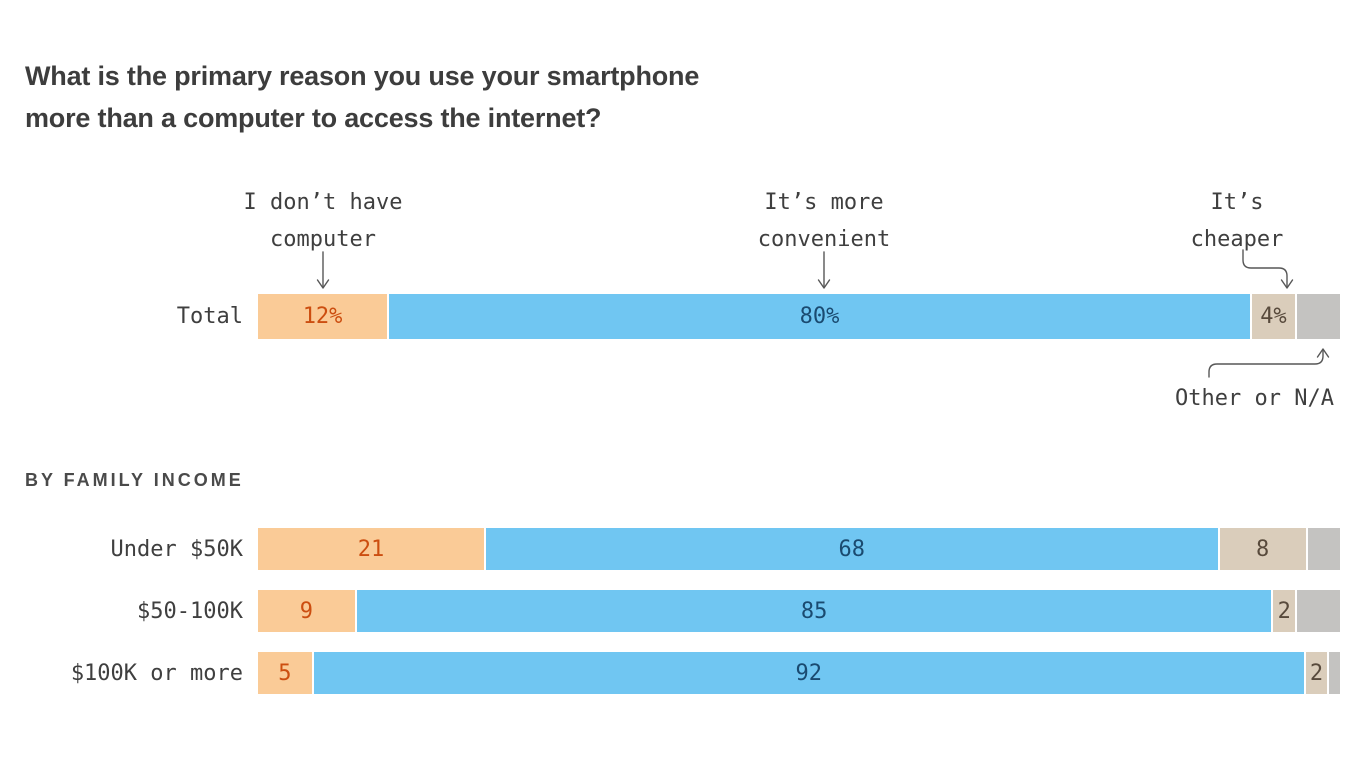  What do you see at coordinates (1226, 221) in the screenshot?
I see `legend-label-cheaper: It’s cheaper` at bounding box center [1226, 221].